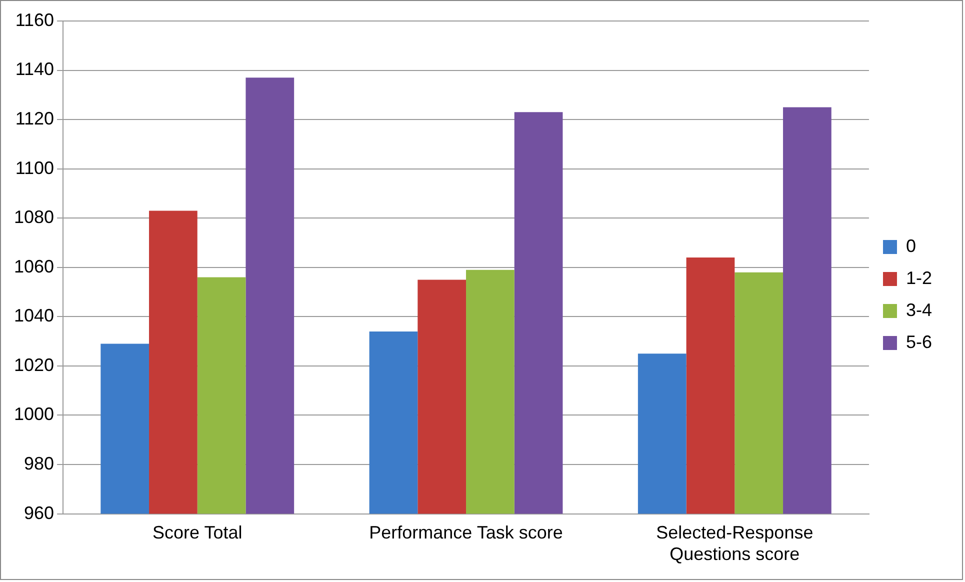 This screenshot has width=965, height=582. Describe the element at coordinates (39, 512) in the screenshot. I see `y-tick-label: 960` at that location.